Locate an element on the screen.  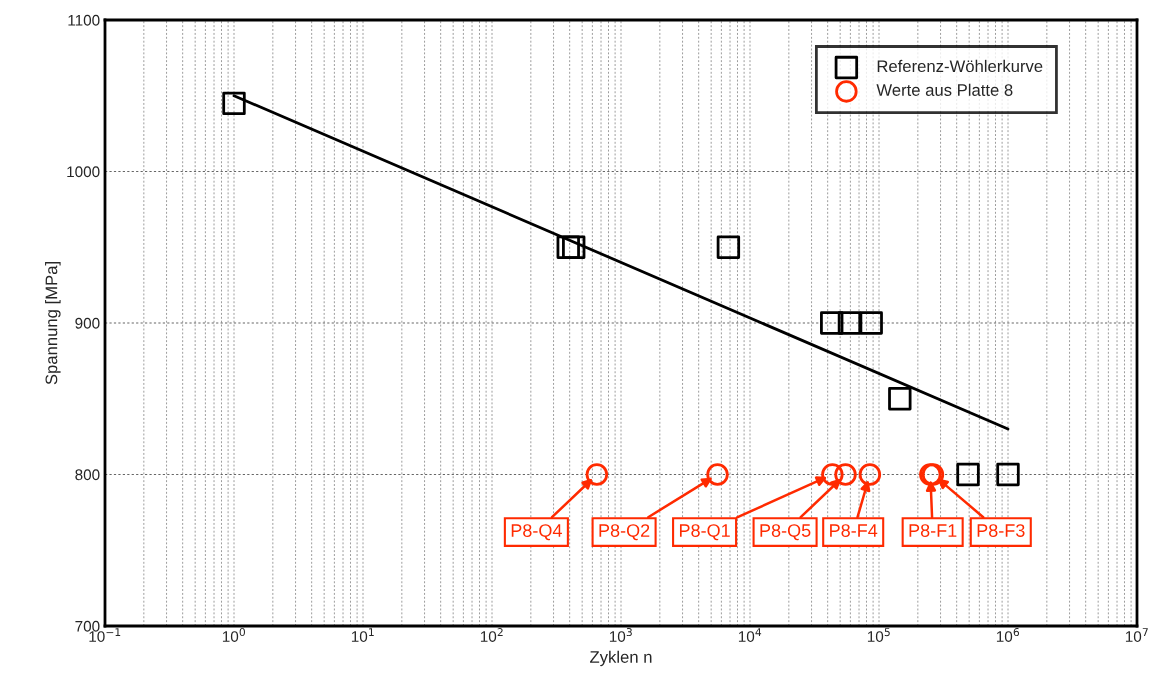
annotation: P8-F3 is located at coordinates (1001, 530).